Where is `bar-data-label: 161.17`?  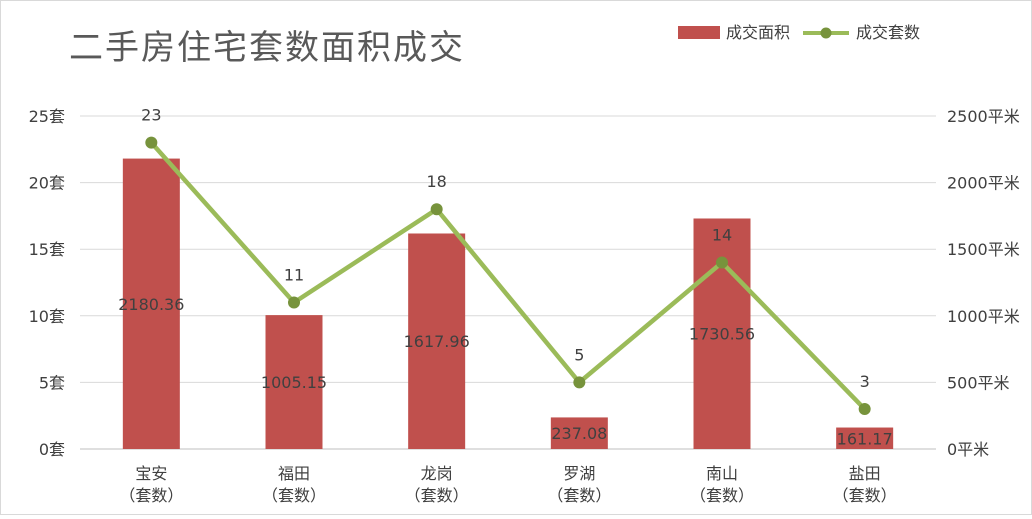 bar-data-label: 161.17 is located at coordinates (865, 438).